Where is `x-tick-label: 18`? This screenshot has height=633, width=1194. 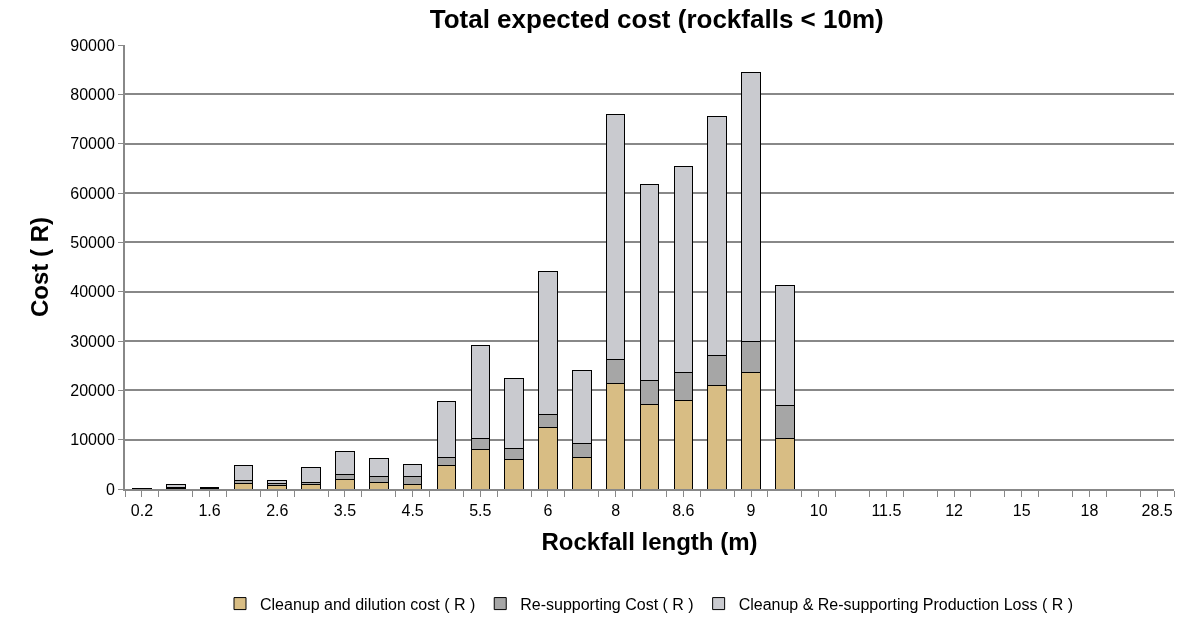
x-tick-label: 18 is located at coordinates (1089, 511).